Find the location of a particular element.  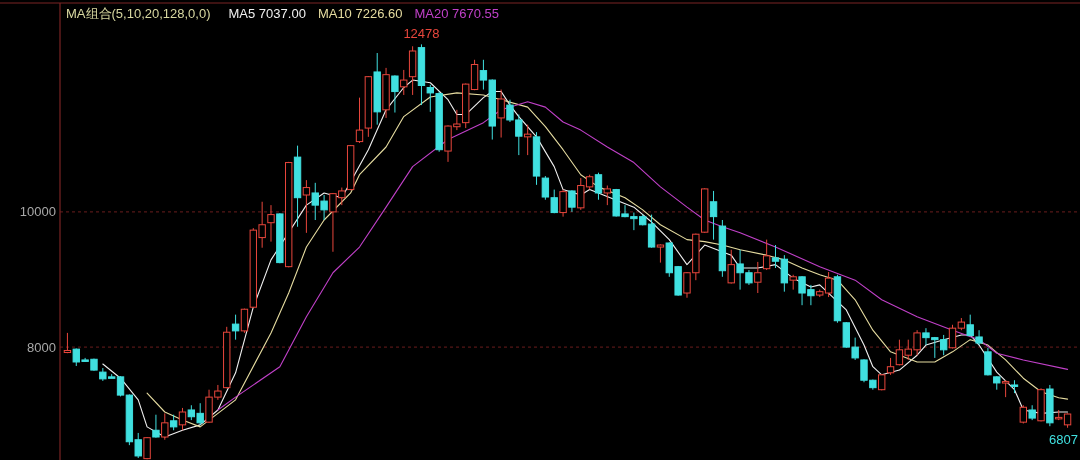

y-tick-label: 8000 is located at coordinates (41, 347).